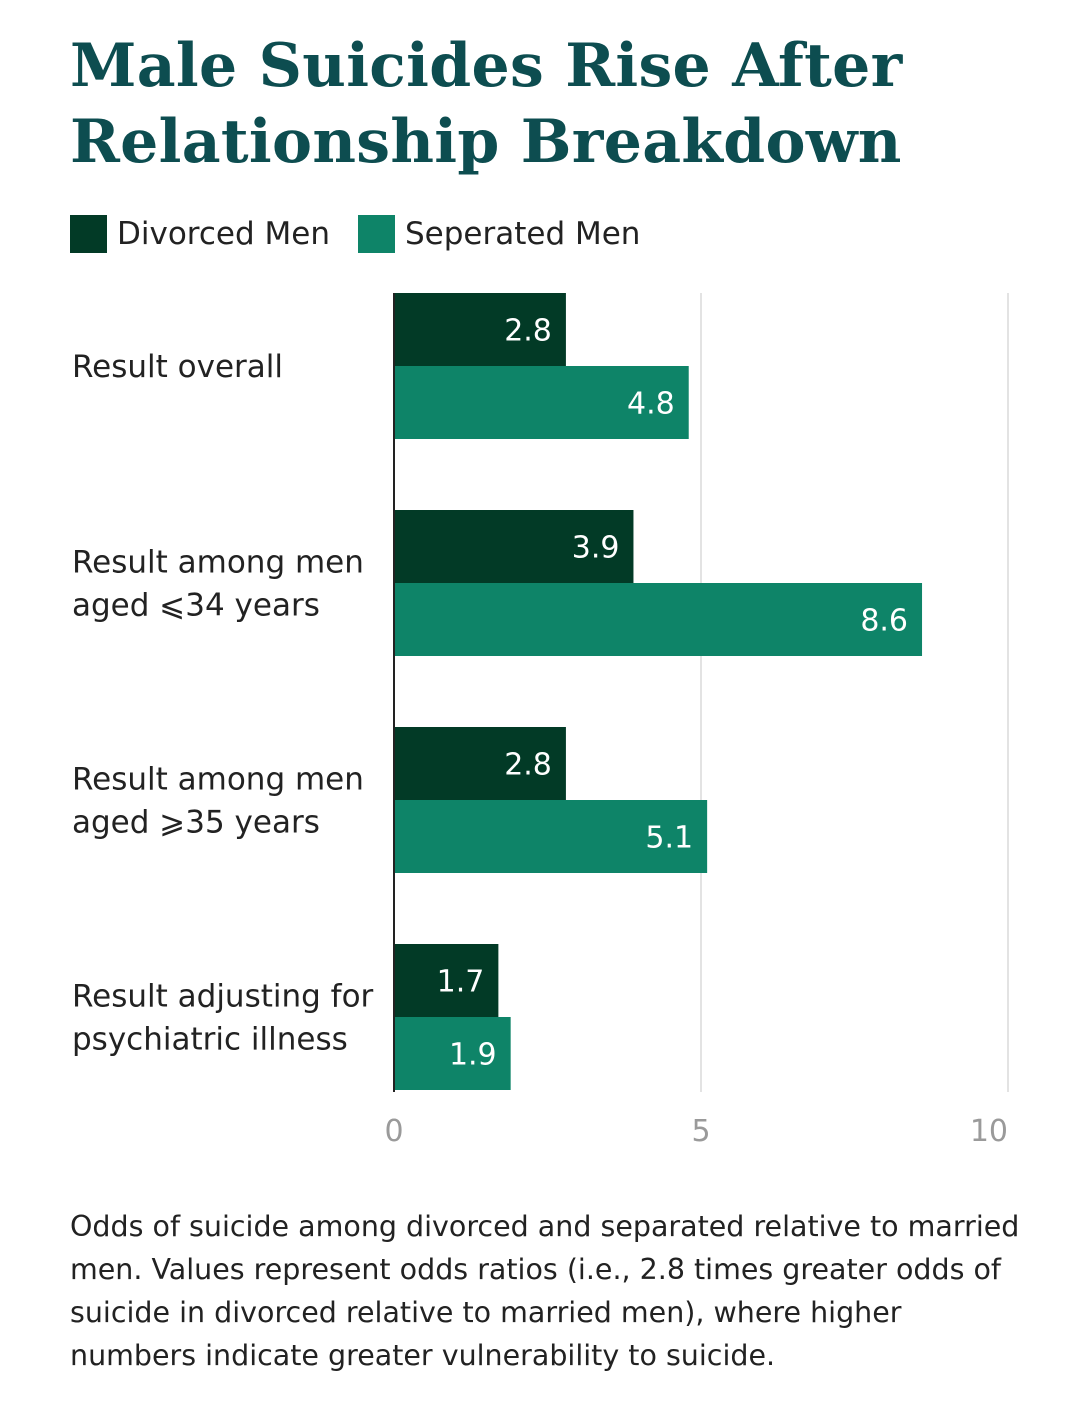 This screenshot has height=1418, width=1080. What do you see at coordinates (989, 1131) in the screenshot?
I see `x-tick-label-10: 10` at bounding box center [989, 1131].